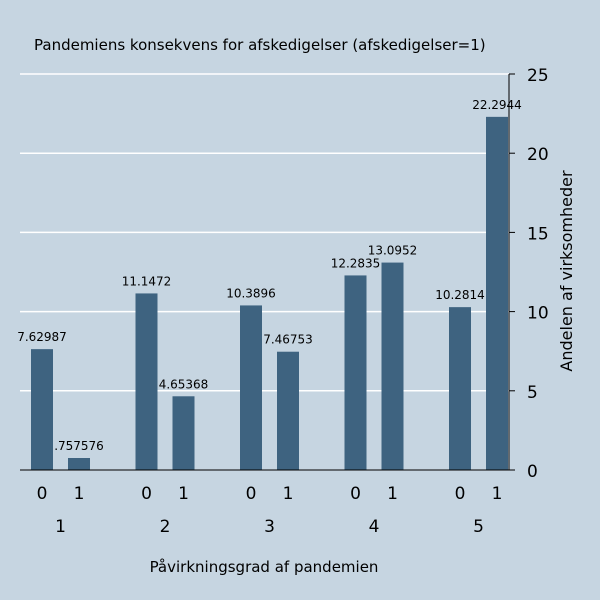 The image size is (600, 600). Describe the element at coordinates (60, 527) in the screenshot. I see `group-label: 1` at that location.